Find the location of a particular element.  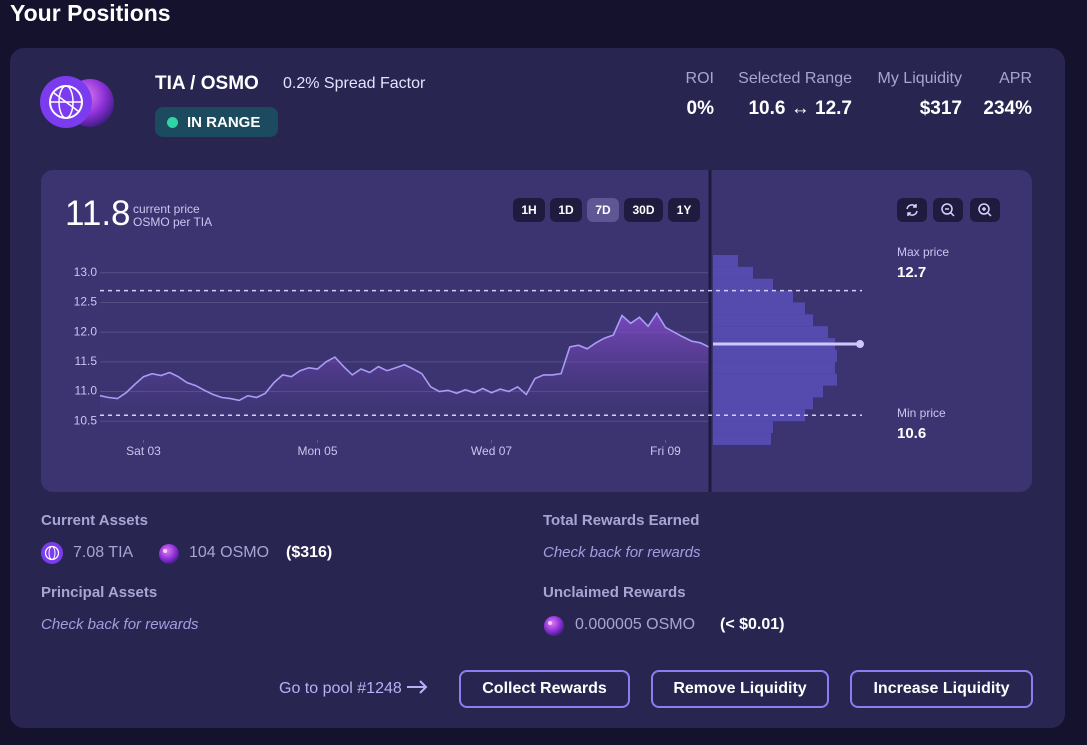

price-line is located at coordinates (404, 356).